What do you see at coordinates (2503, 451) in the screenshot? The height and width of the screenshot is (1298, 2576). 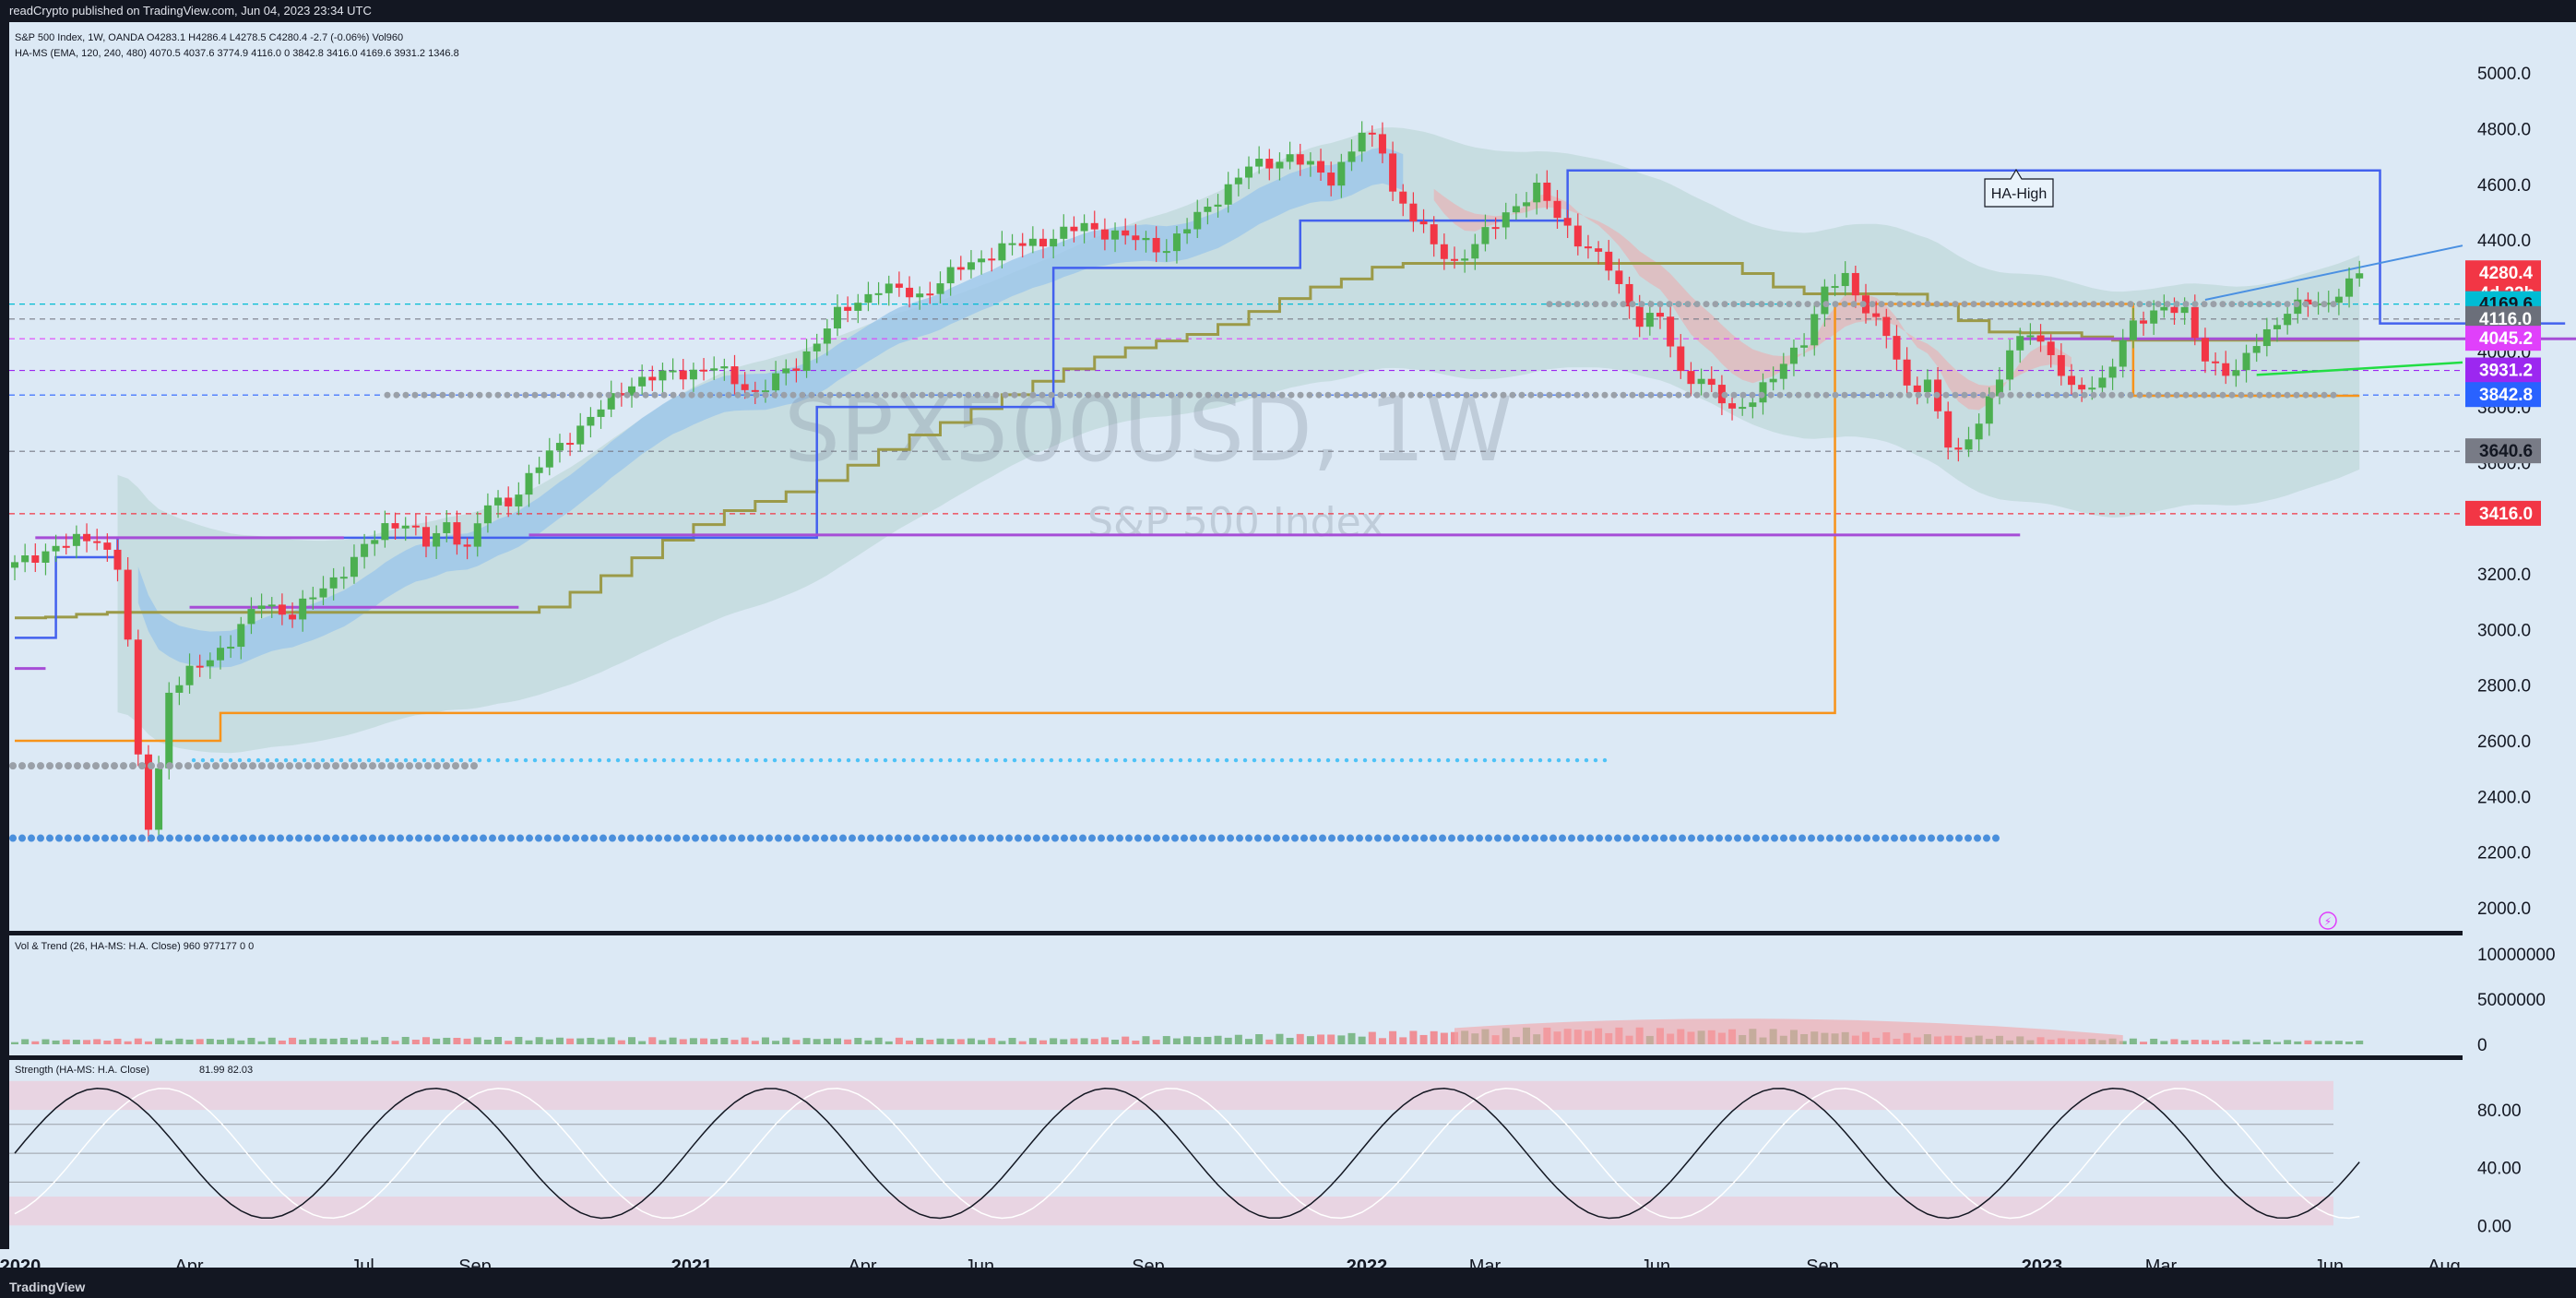 I see `price-badge` at bounding box center [2503, 451].